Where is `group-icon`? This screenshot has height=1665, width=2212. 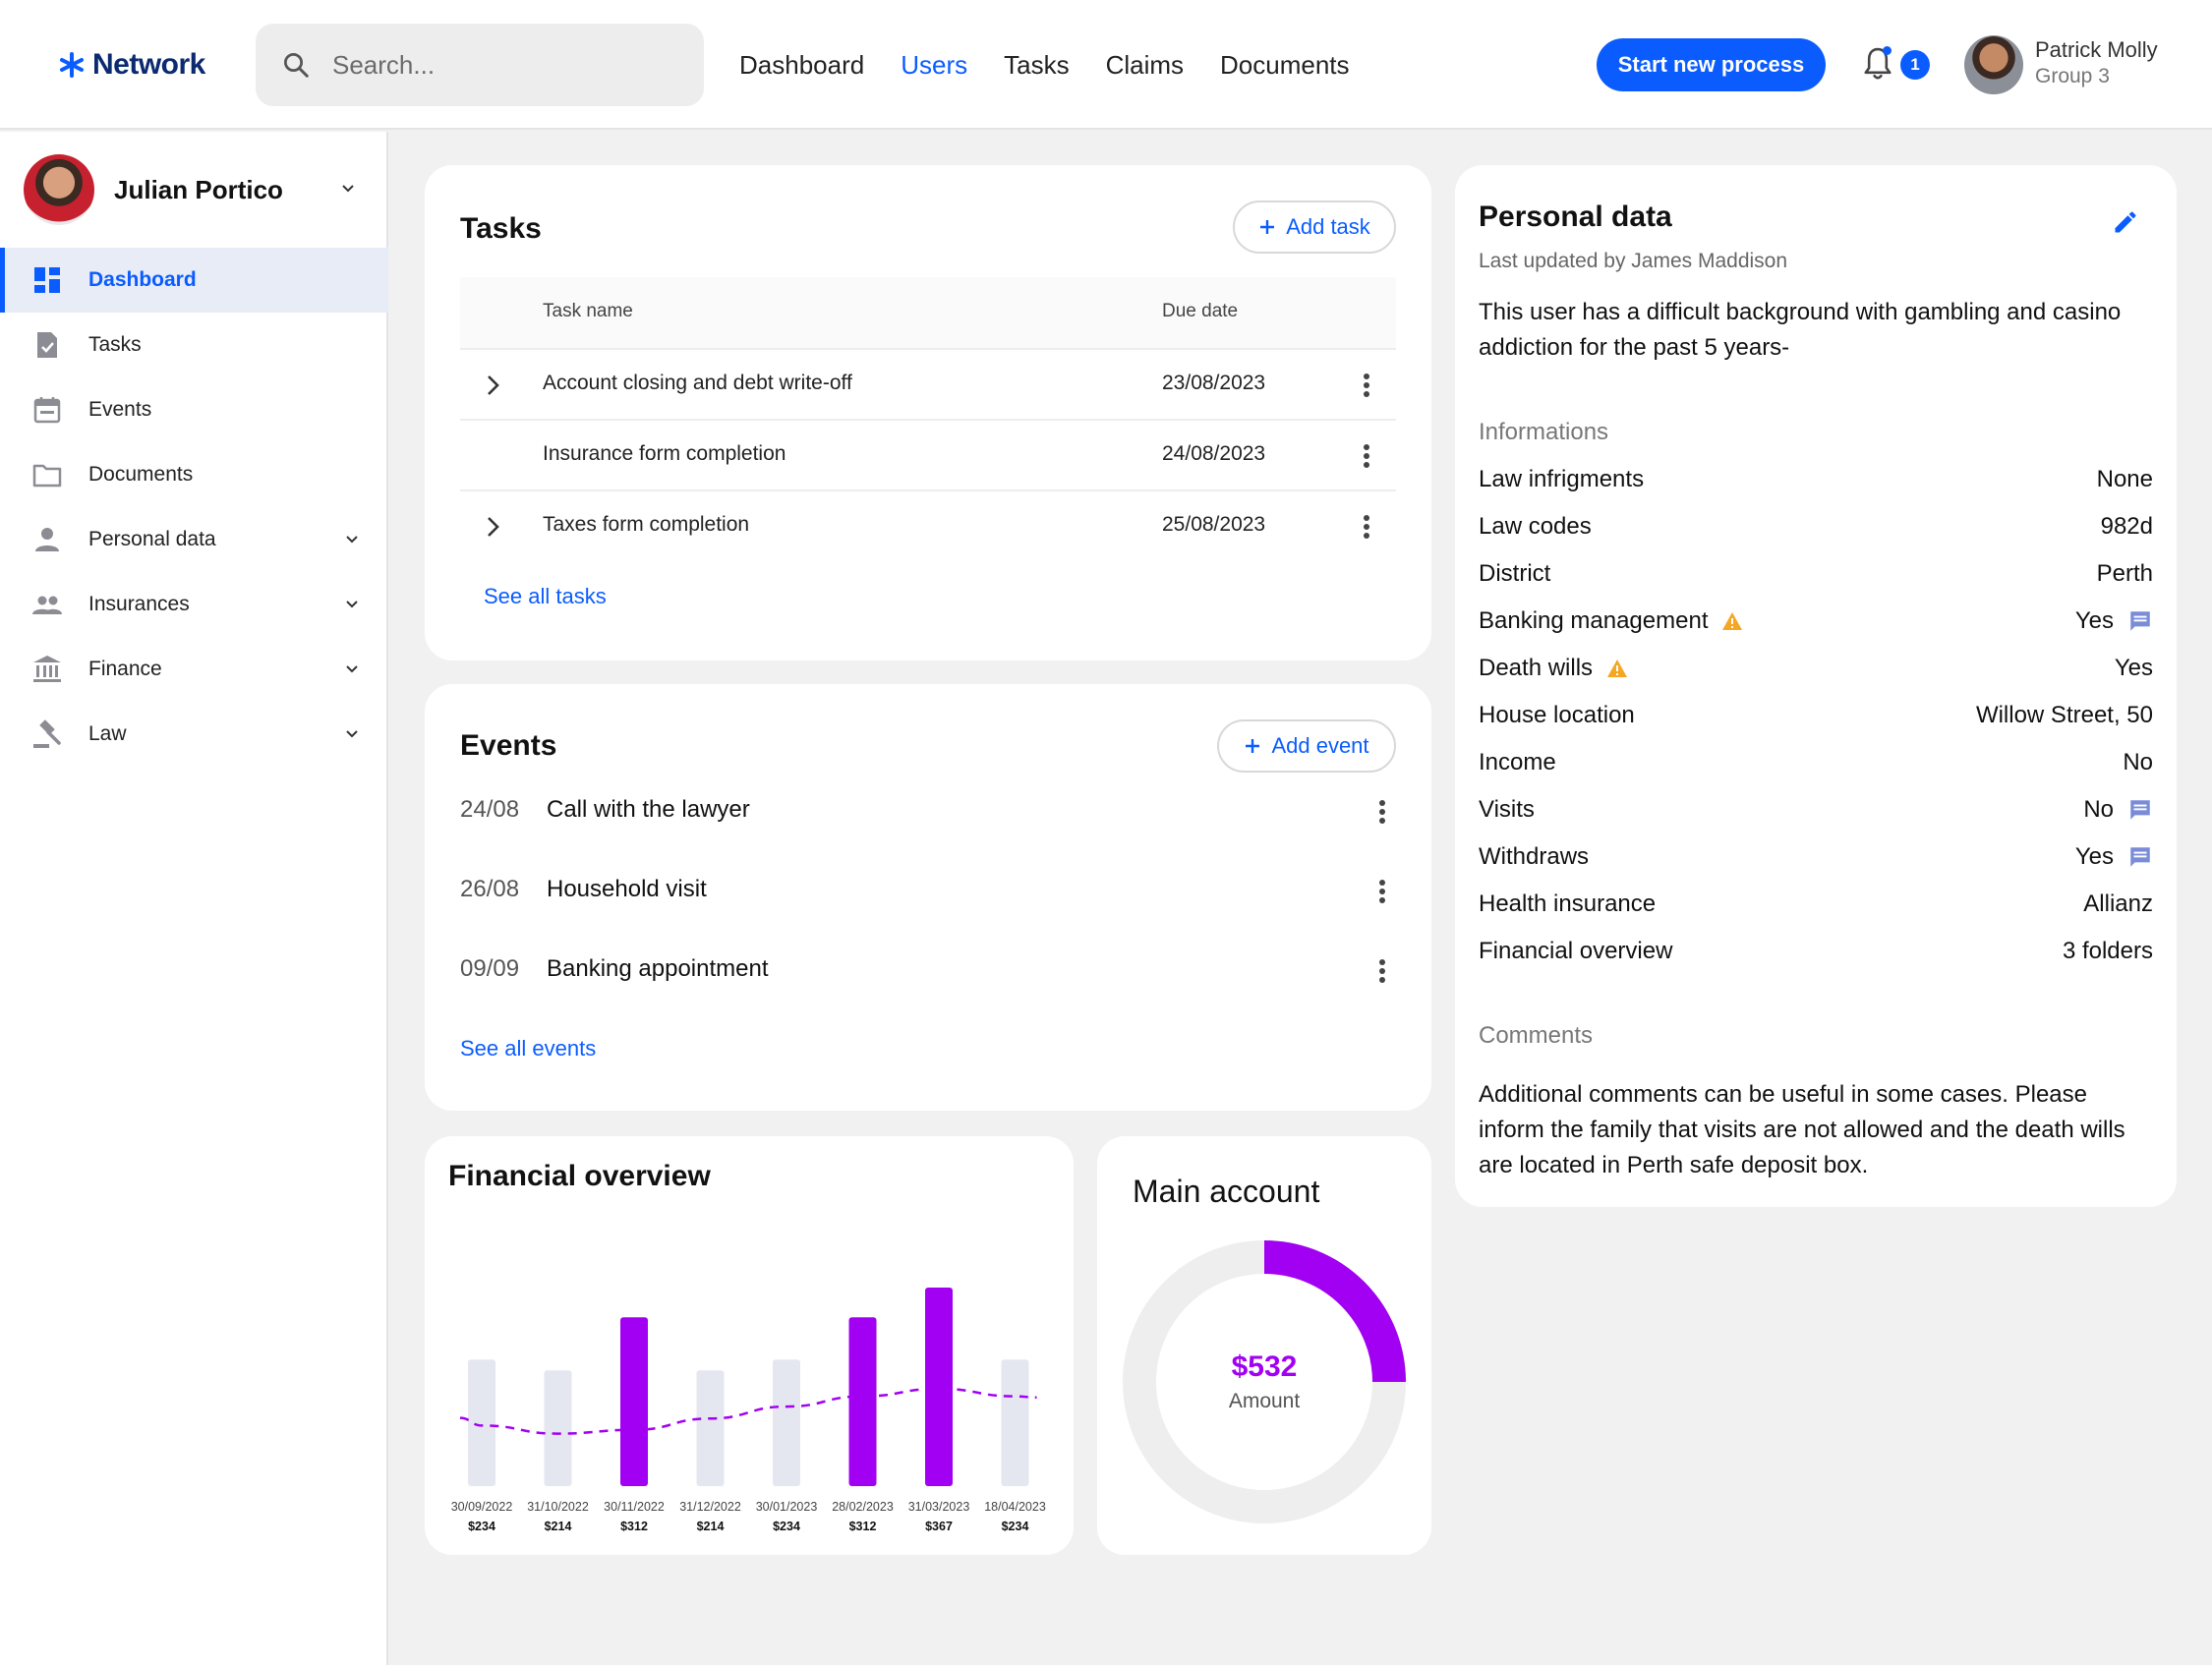
group-icon is located at coordinates (47, 605).